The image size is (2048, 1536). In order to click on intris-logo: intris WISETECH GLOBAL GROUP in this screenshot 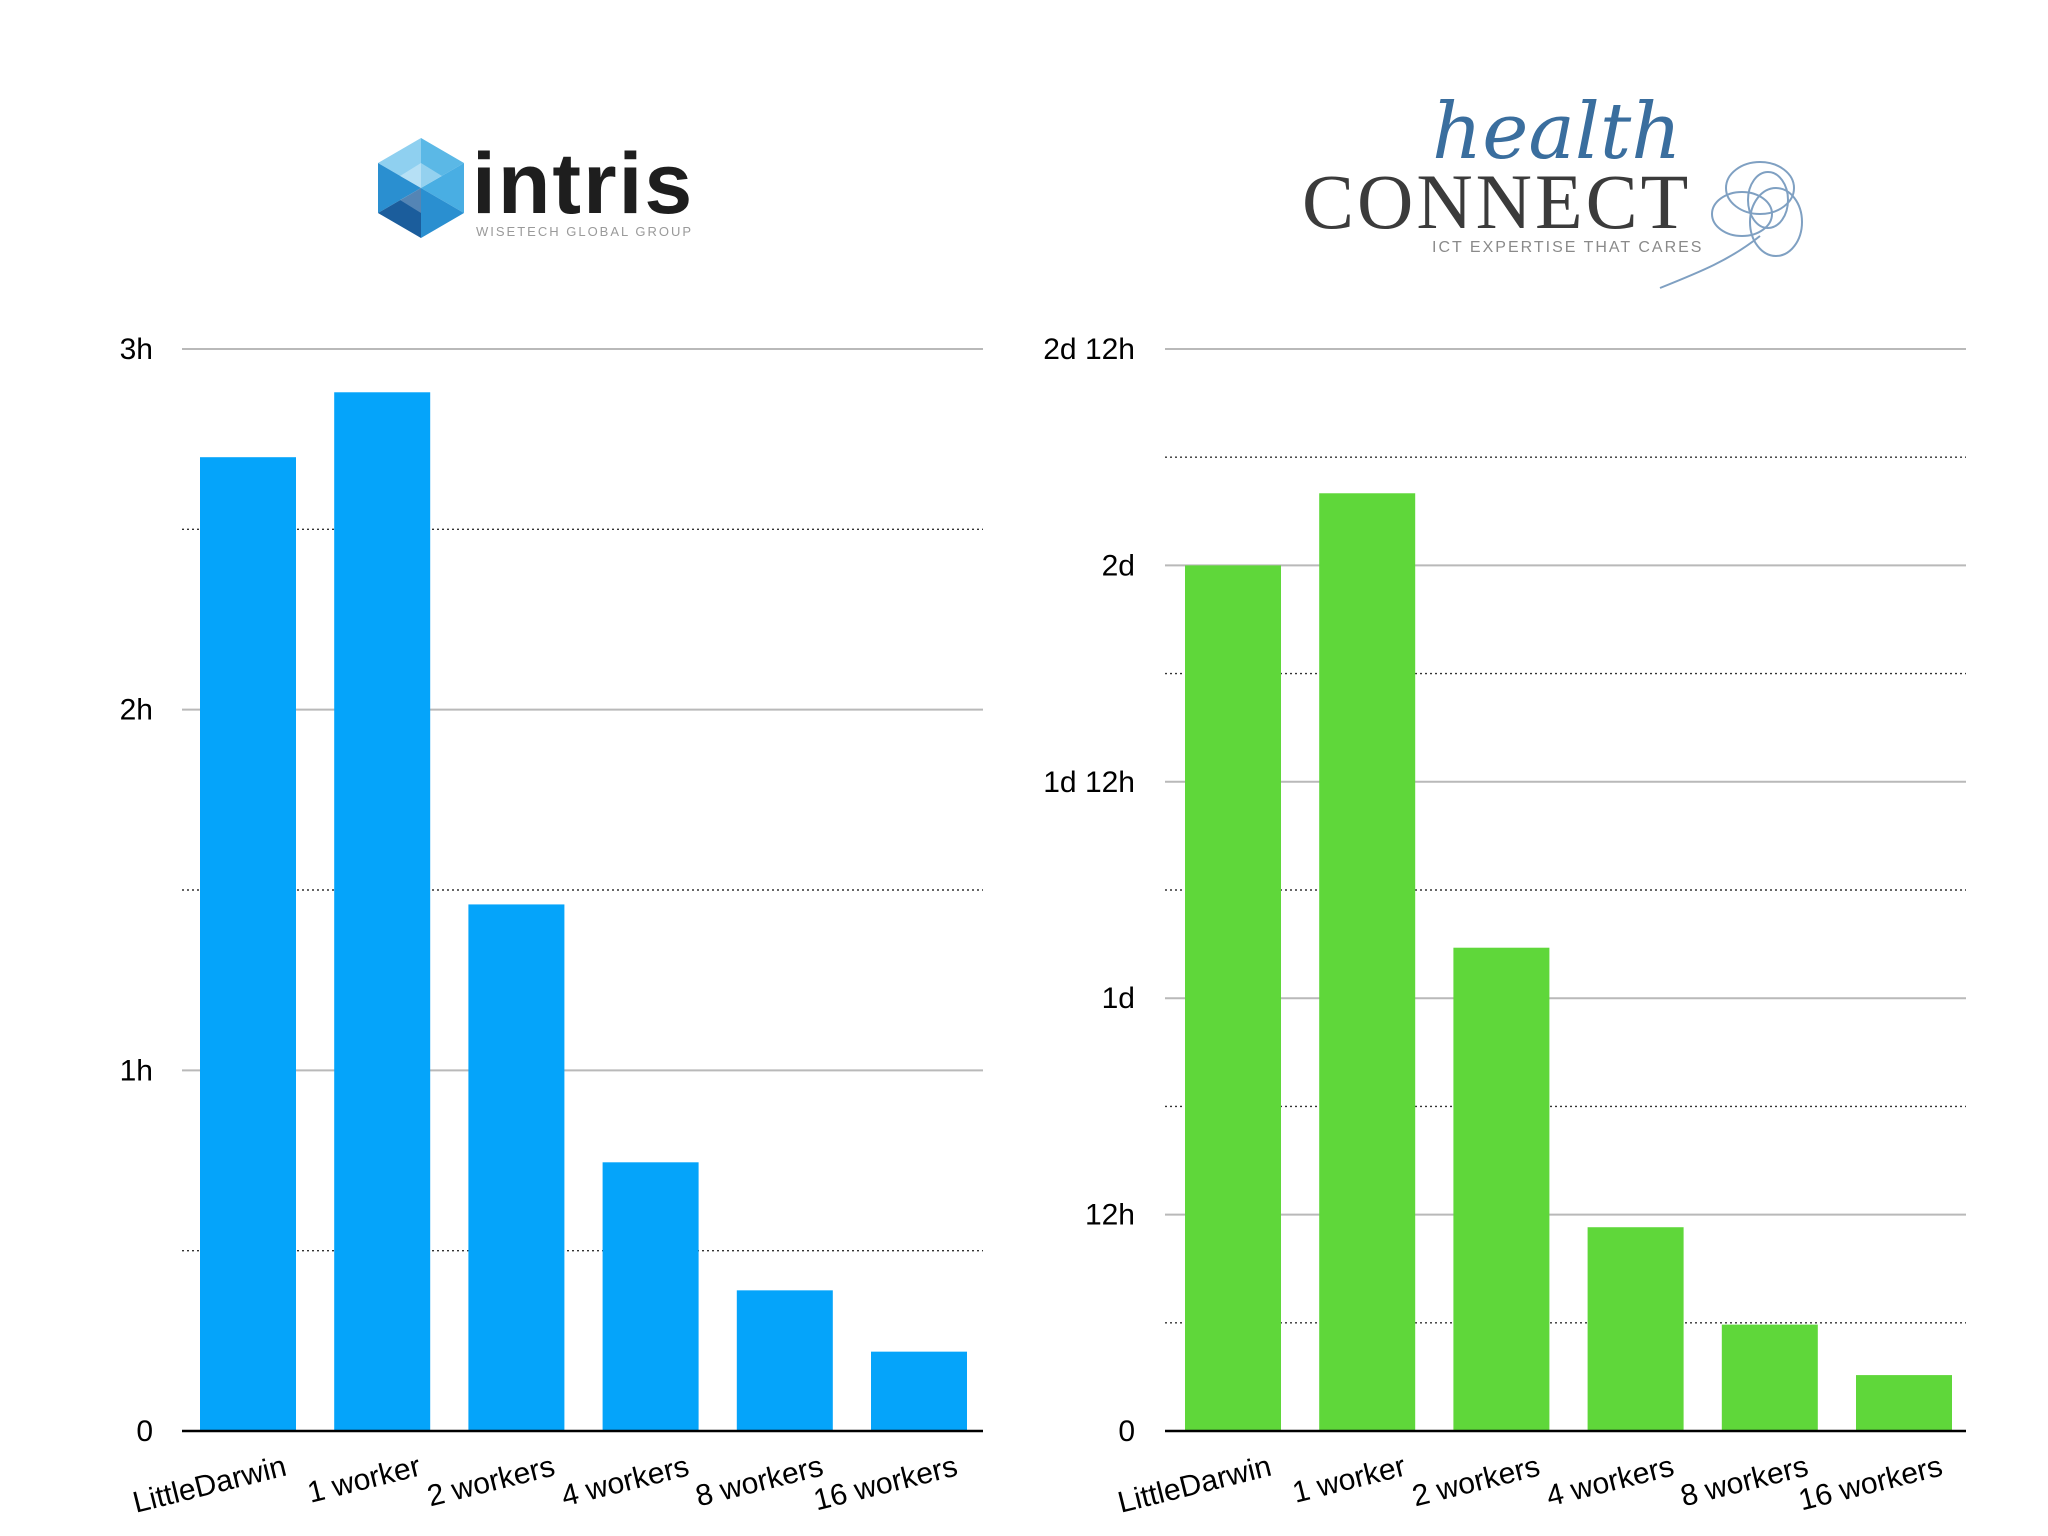, I will do `click(536, 187)`.